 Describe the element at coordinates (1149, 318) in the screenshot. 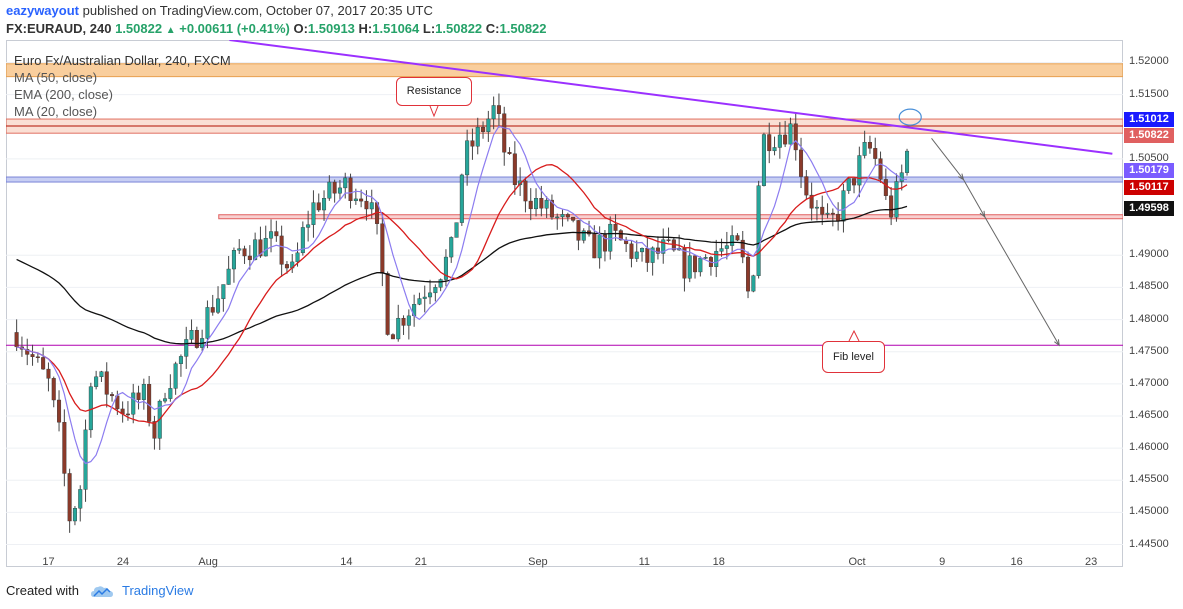

I see `price-tick-label: 1.48000` at that location.